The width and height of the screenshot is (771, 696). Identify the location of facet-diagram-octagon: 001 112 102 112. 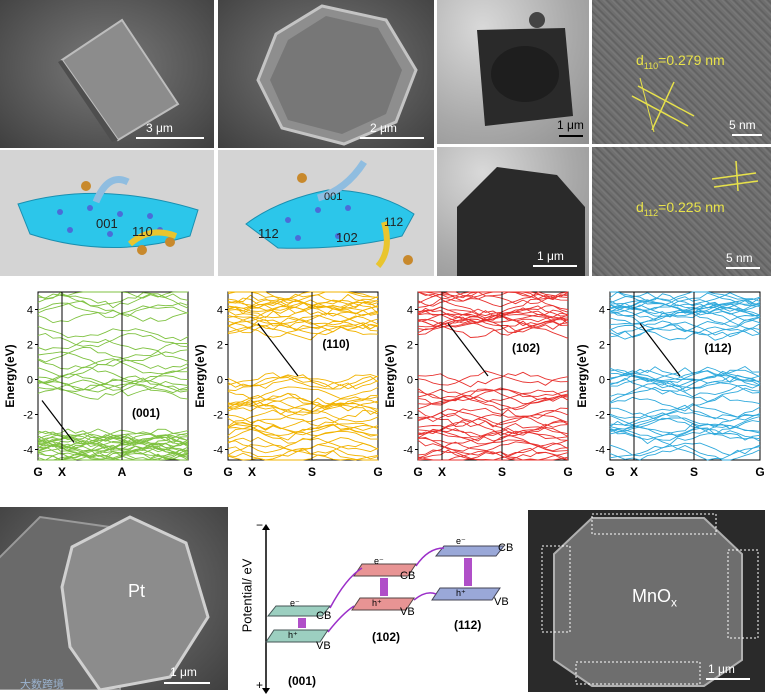
(326, 213).